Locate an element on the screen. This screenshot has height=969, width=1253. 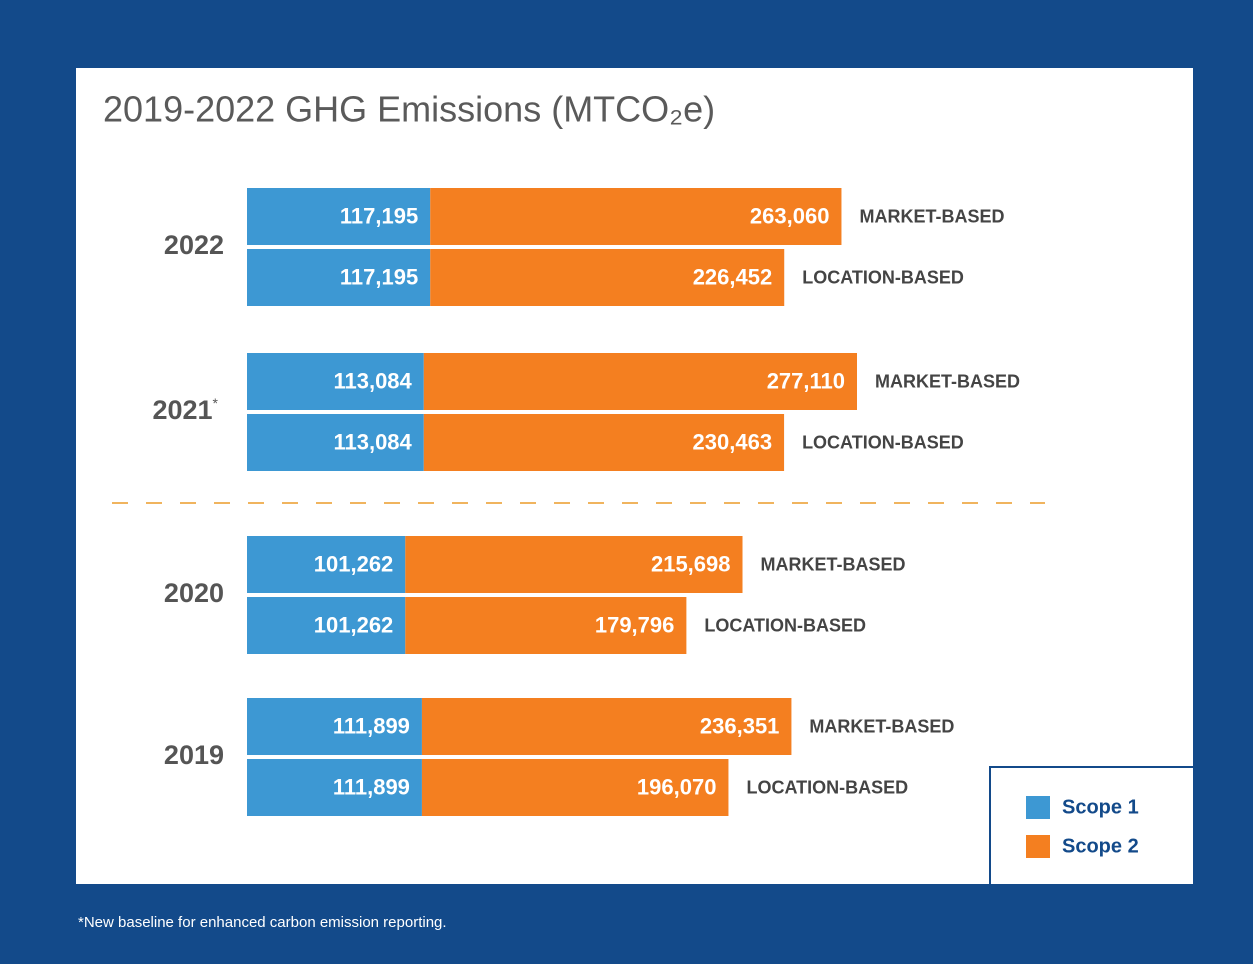
value-label: 236,351 is located at coordinates (740, 725).